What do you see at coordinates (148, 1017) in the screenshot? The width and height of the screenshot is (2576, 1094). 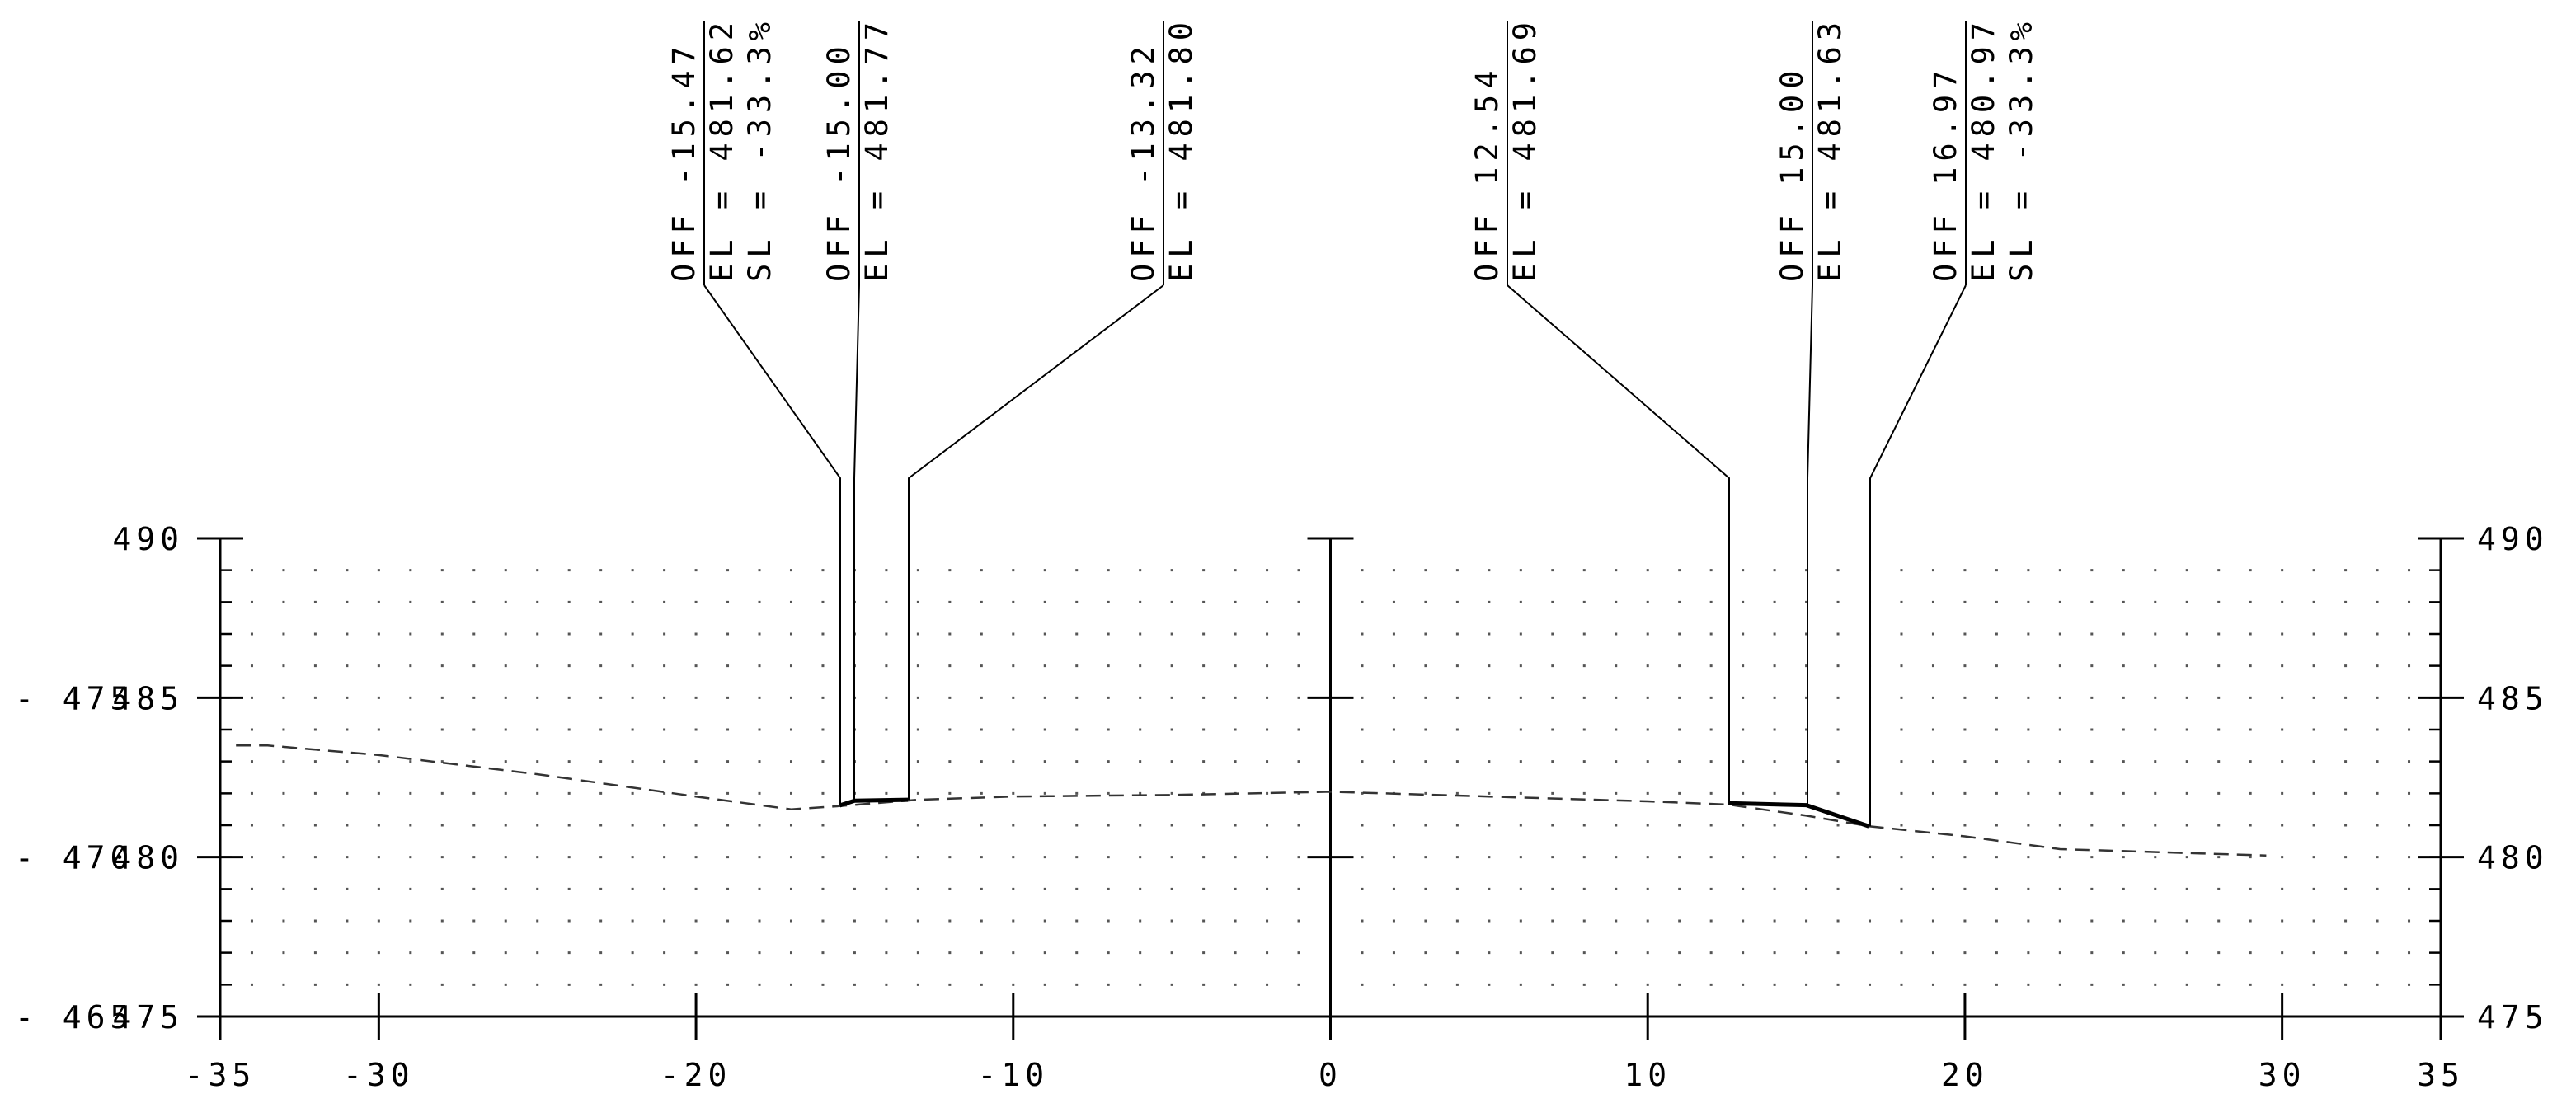 I see `left-elevation-label: 475` at bounding box center [148, 1017].